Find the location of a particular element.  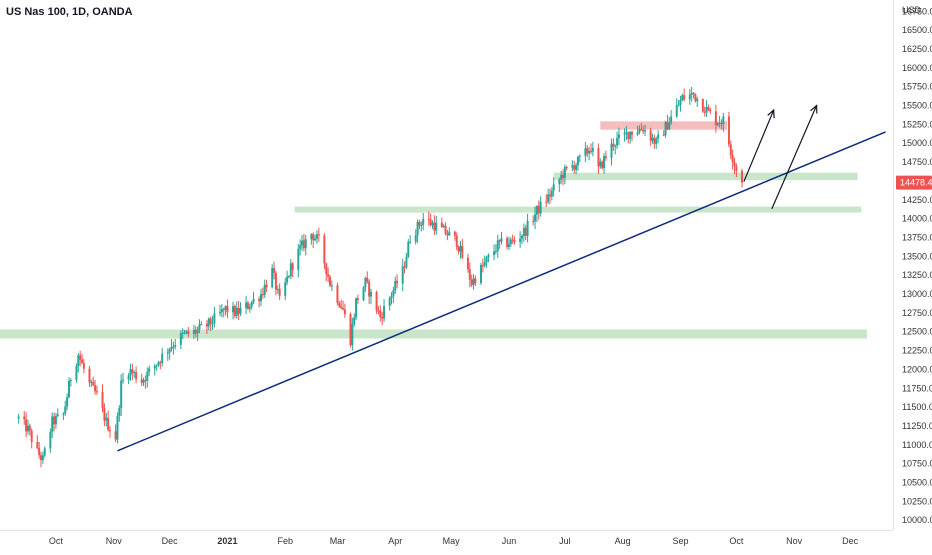

y-tick-label: 10750.0 is located at coordinates (917, 464).